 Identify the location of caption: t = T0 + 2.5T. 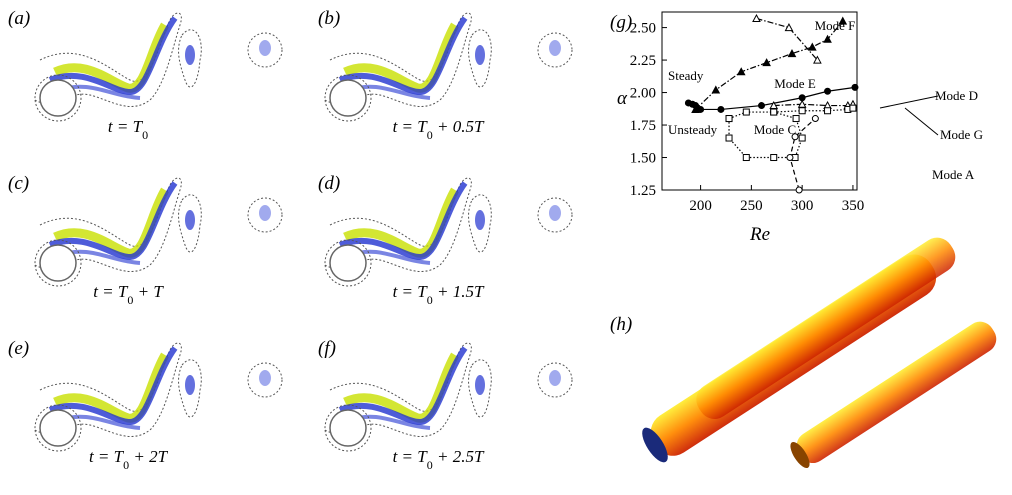
(439, 459).